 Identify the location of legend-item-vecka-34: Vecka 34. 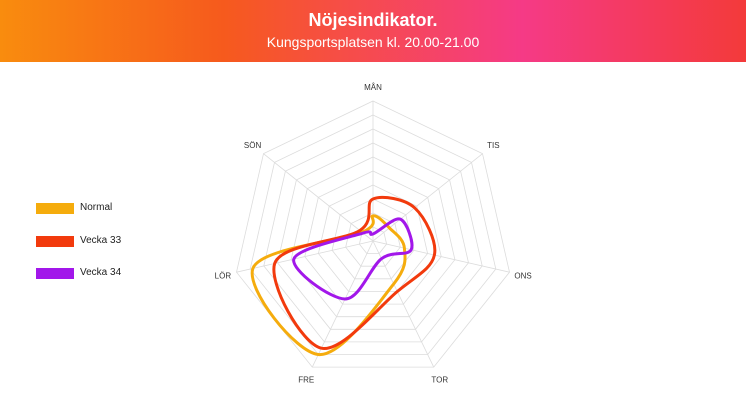
(106, 274).